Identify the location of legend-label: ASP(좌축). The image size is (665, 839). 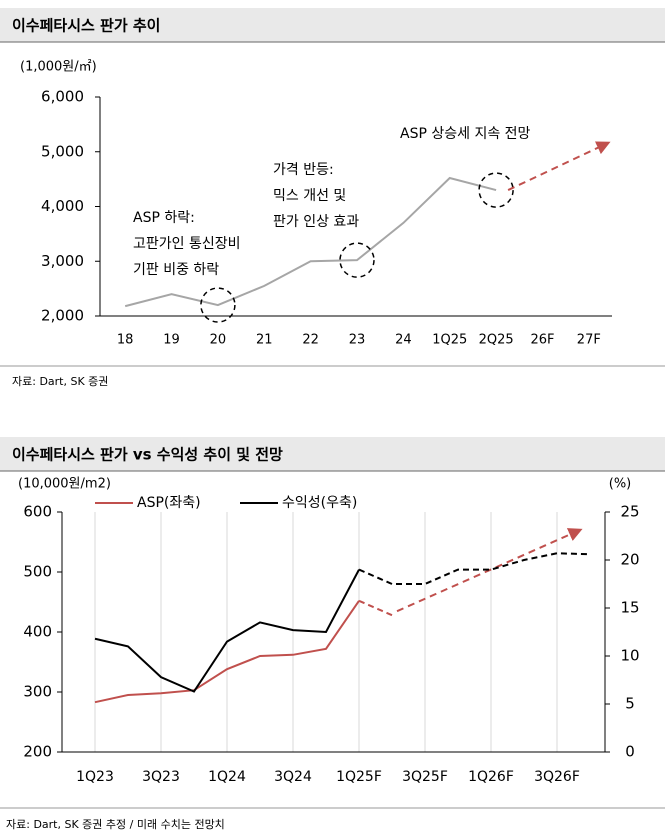
(169, 503).